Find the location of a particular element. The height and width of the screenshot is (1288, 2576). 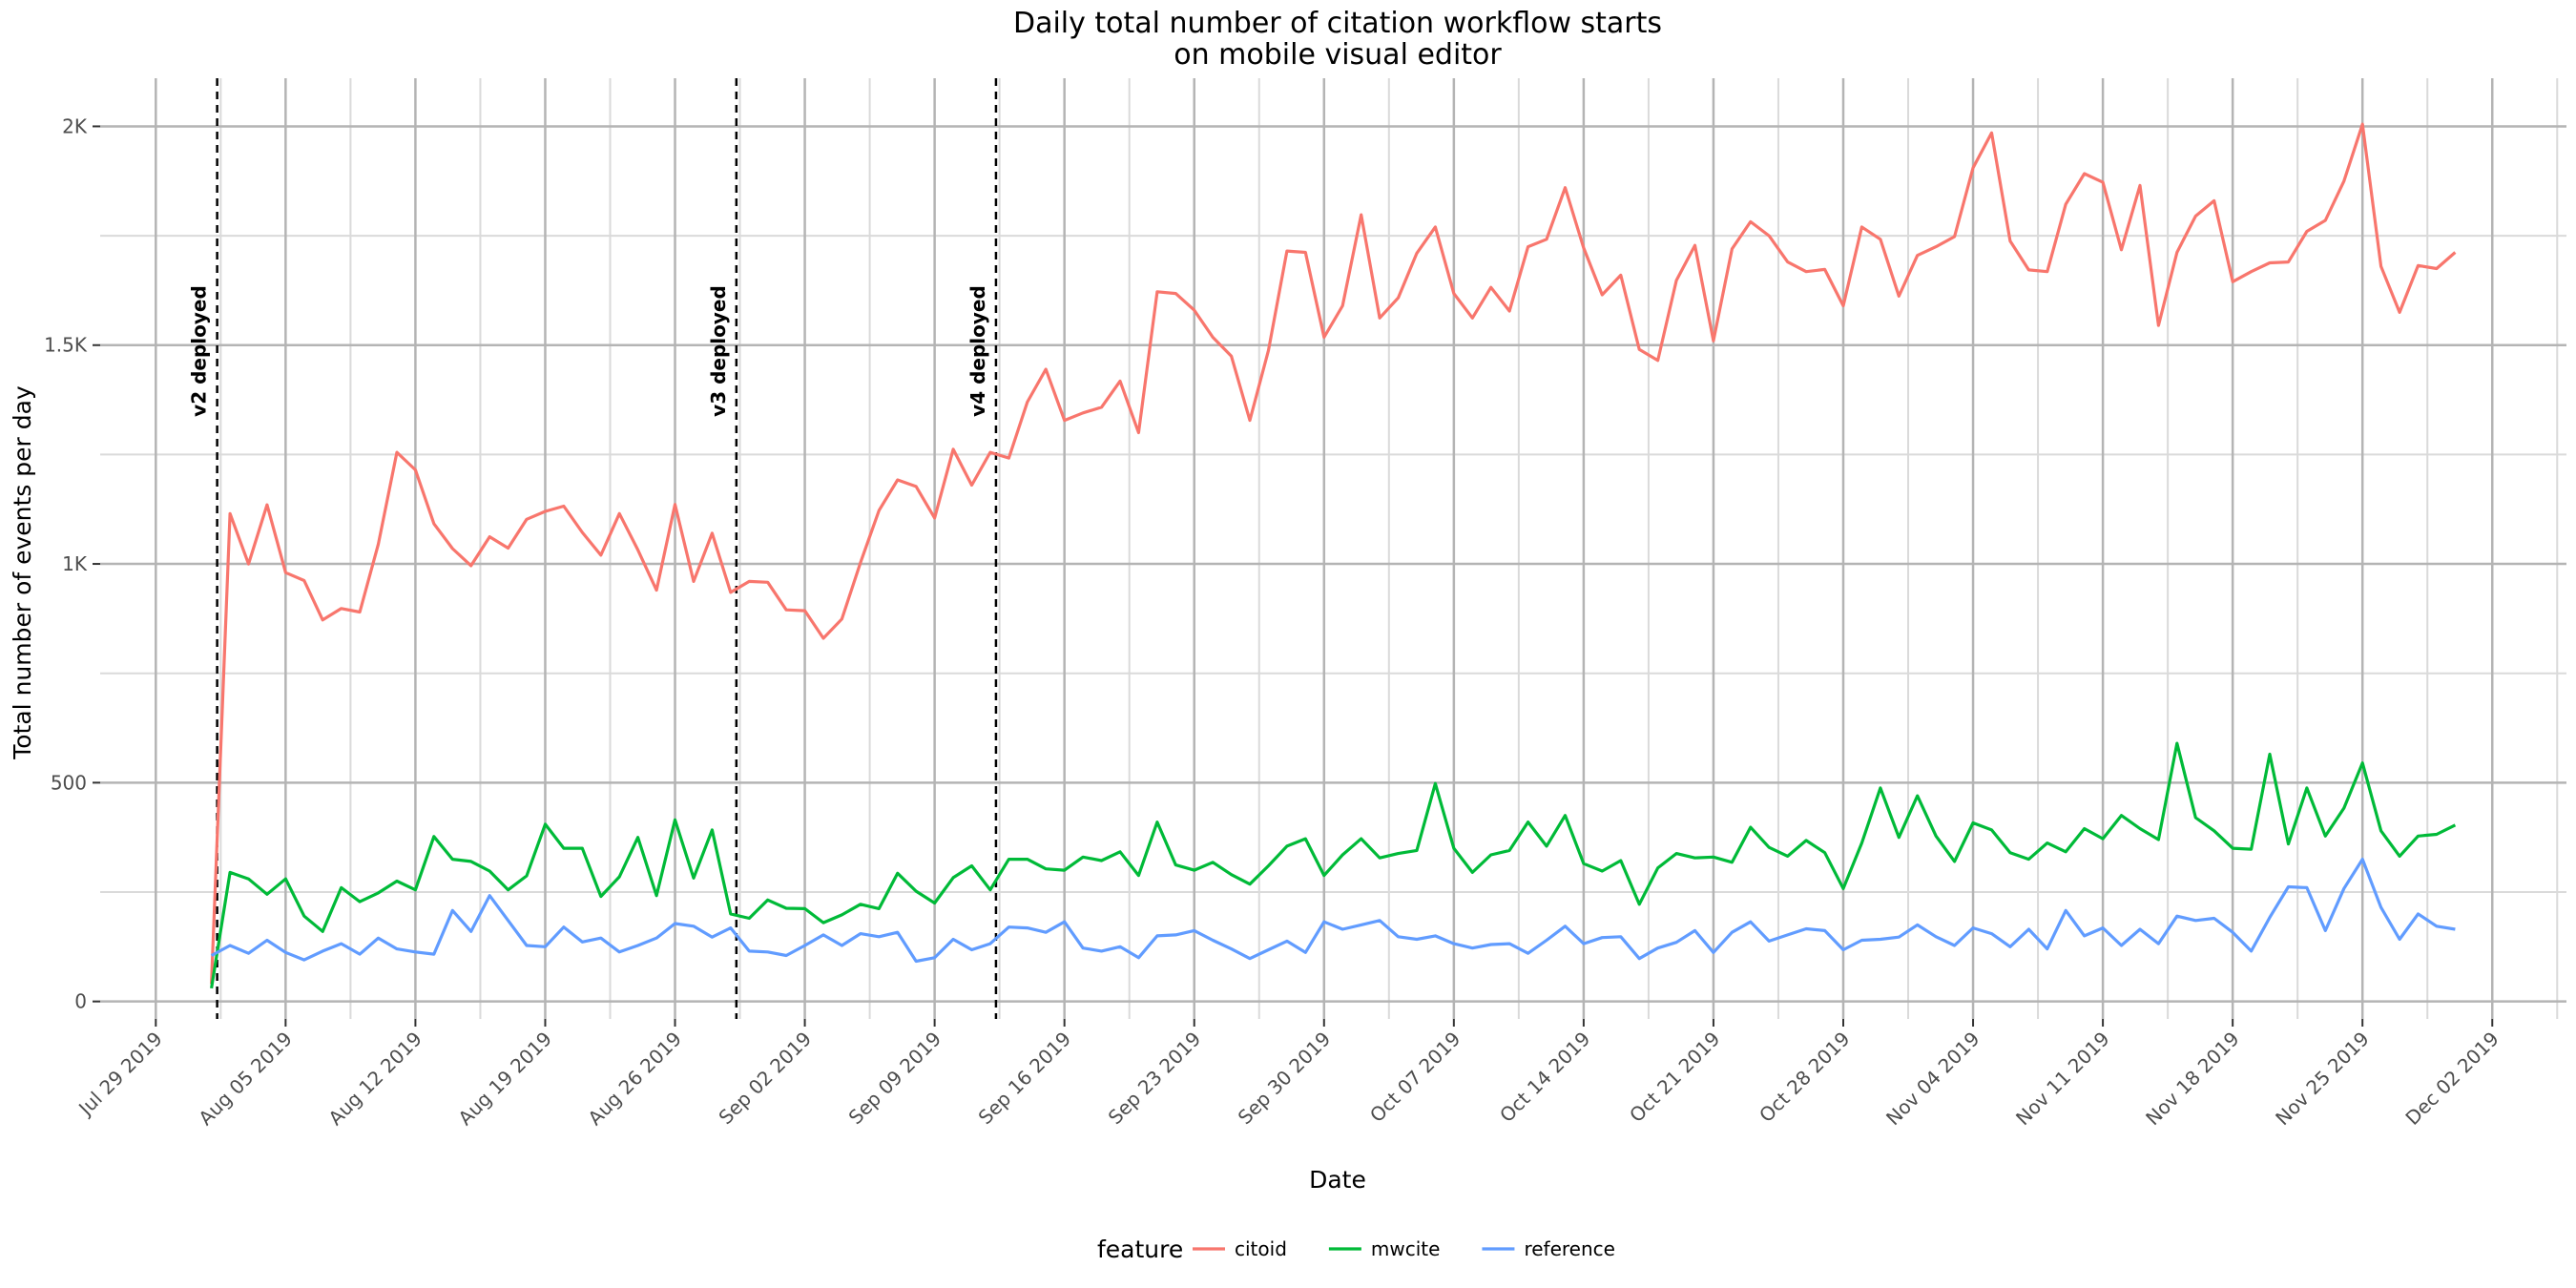

x-tick-label: Nov 11 2019 is located at coordinates (2062, 1079).